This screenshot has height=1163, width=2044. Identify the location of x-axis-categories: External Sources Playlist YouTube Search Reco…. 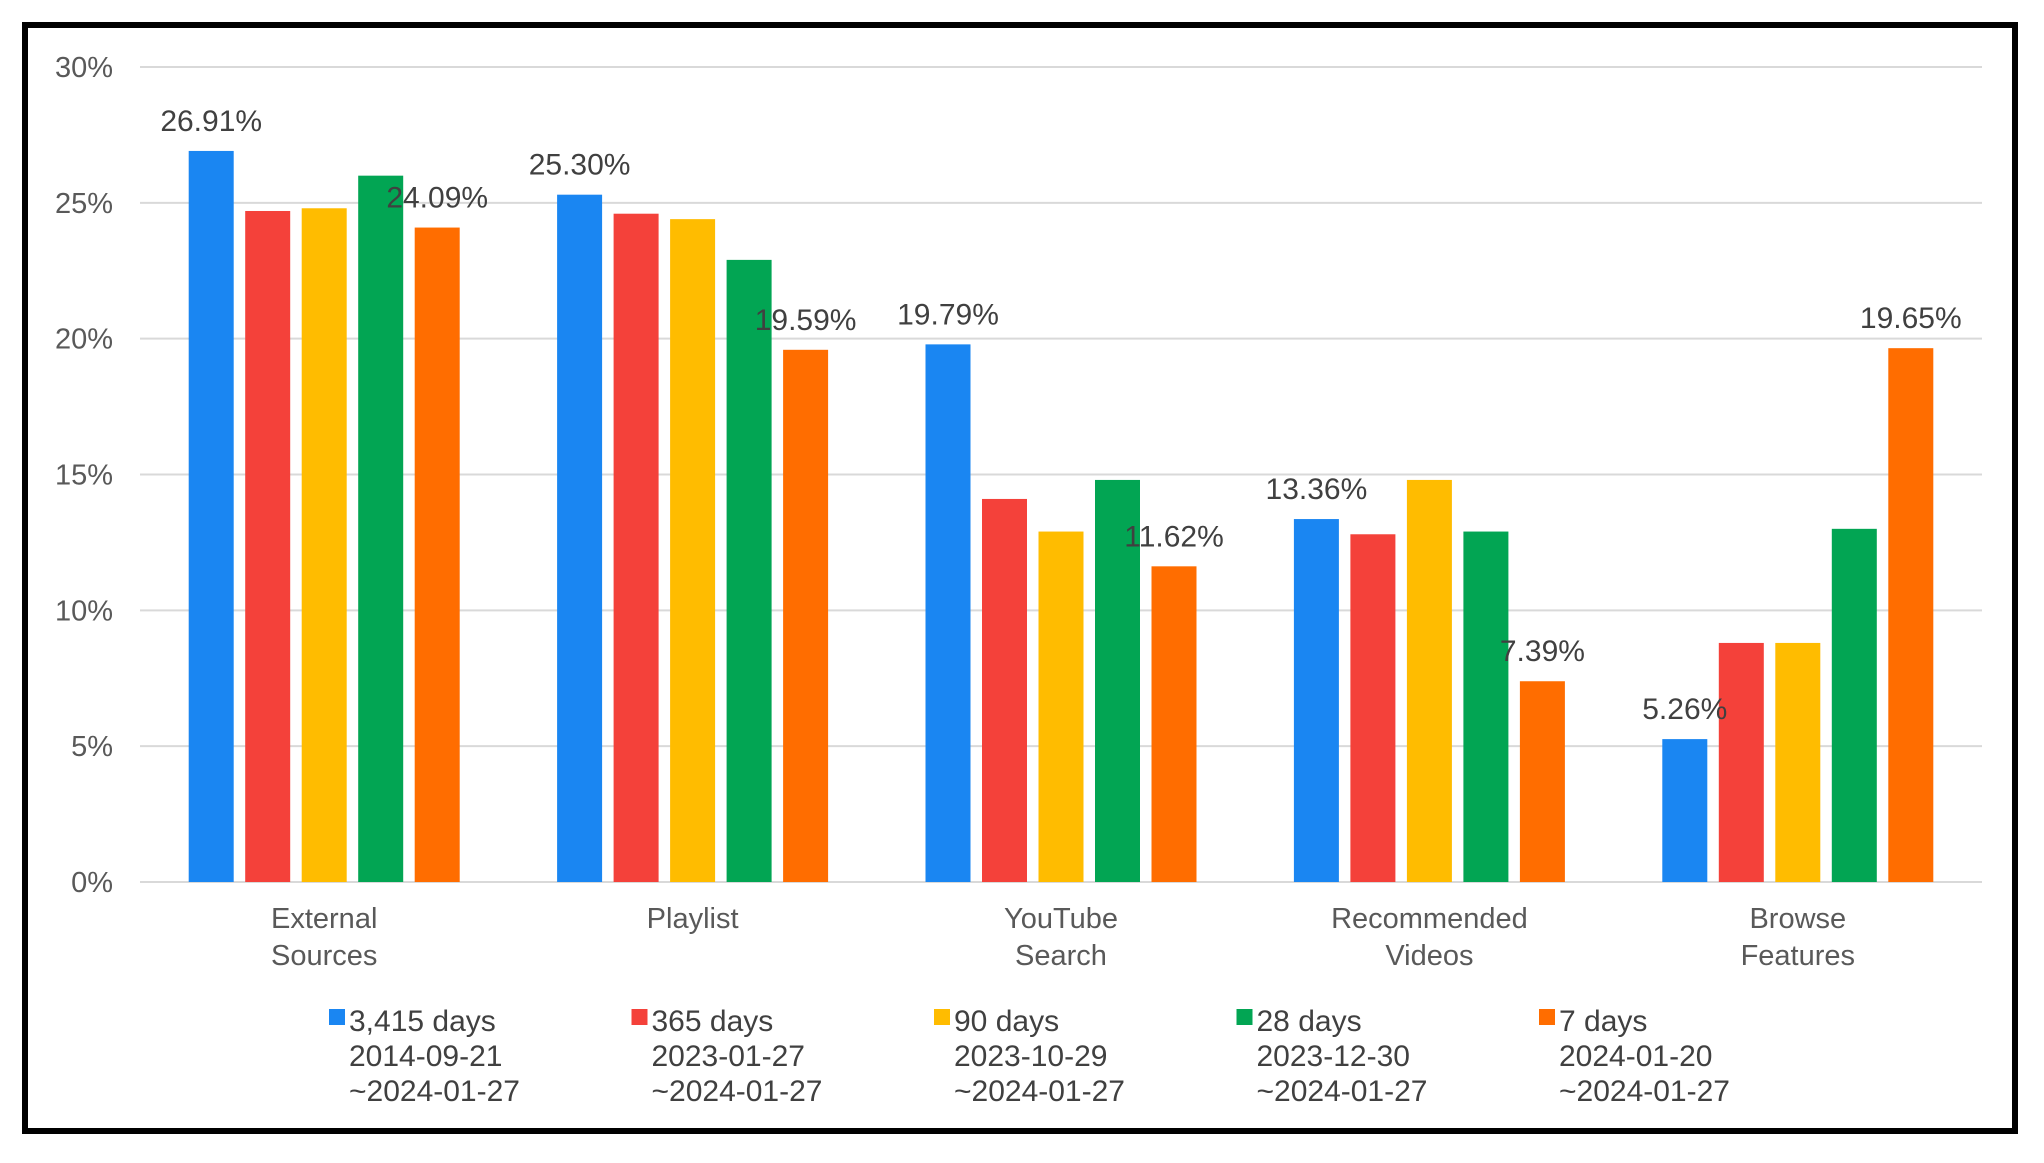
(1063, 937).